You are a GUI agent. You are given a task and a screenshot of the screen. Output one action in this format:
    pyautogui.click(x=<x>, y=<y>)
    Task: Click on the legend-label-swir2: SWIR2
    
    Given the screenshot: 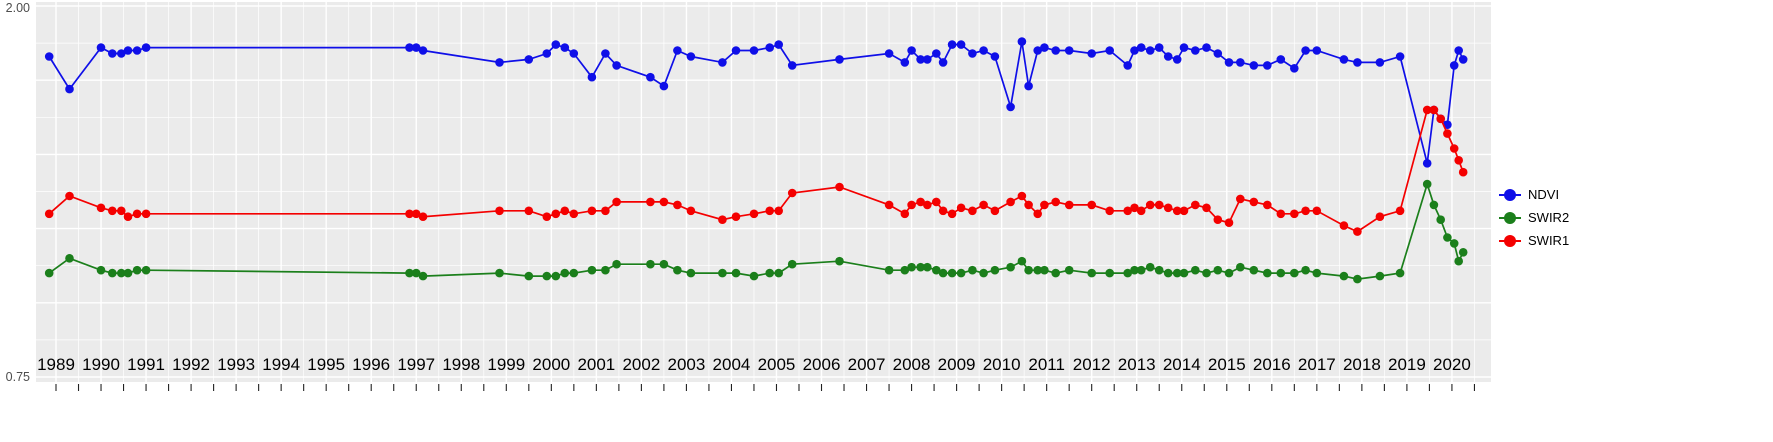 What is the action you would take?
    pyautogui.click(x=1549, y=217)
    